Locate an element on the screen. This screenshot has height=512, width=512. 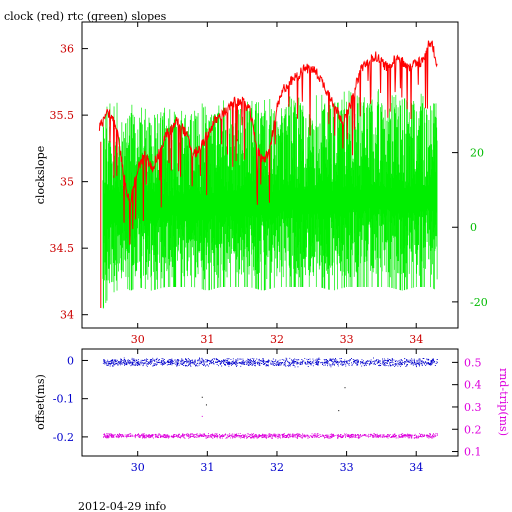
top-y-axis-label: clockslope is located at coordinates (40, 175).